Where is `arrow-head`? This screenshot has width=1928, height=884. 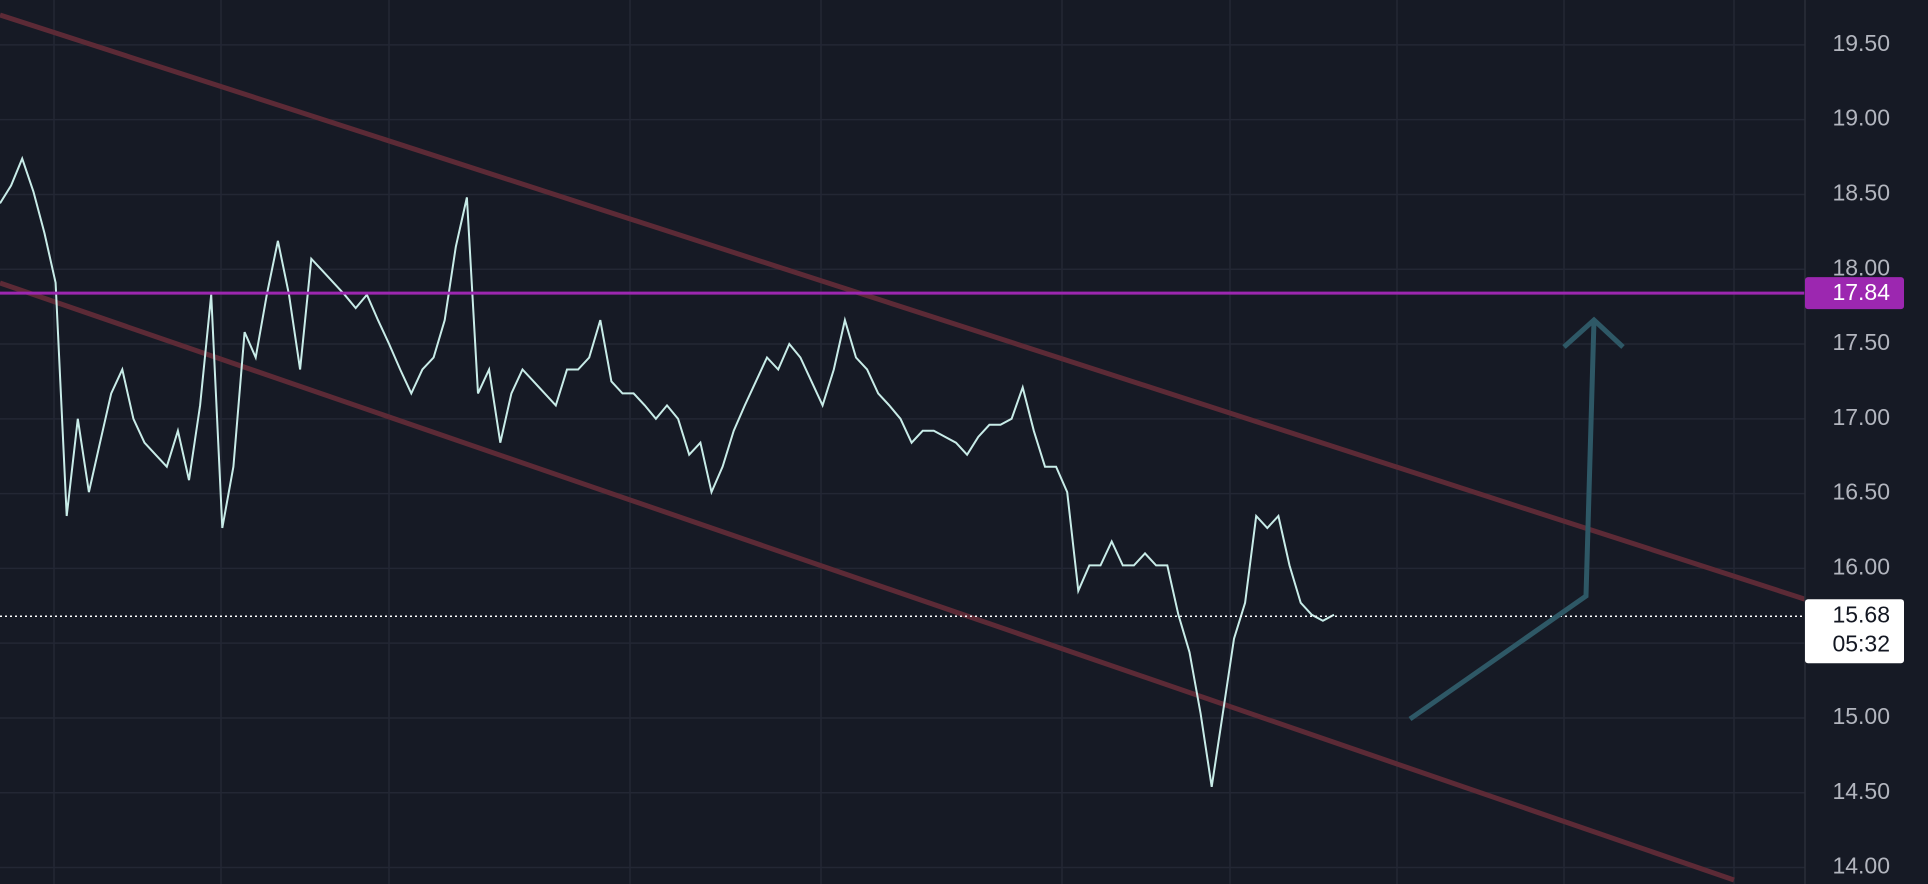
arrow-head is located at coordinates (1593, 332).